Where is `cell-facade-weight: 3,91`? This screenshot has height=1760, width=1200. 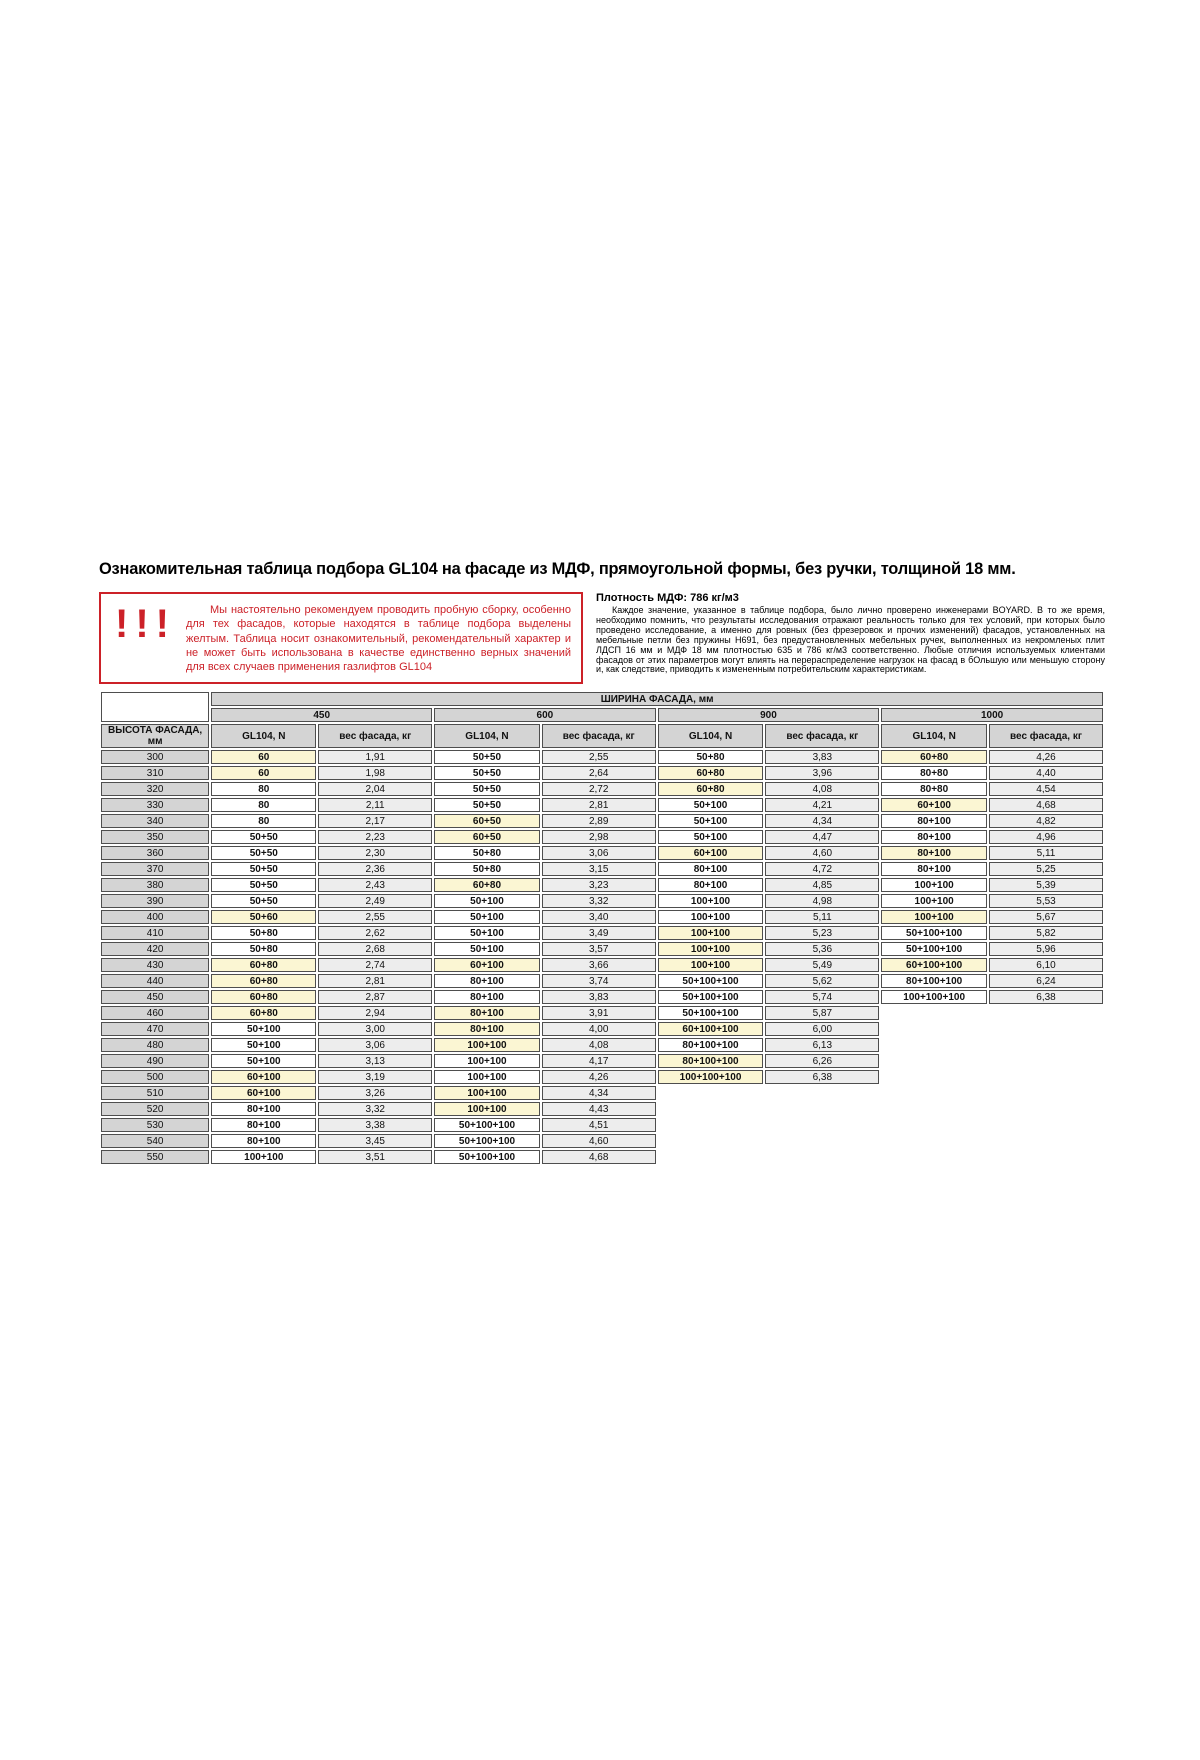 cell-facade-weight: 3,91 is located at coordinates (598, 1013).